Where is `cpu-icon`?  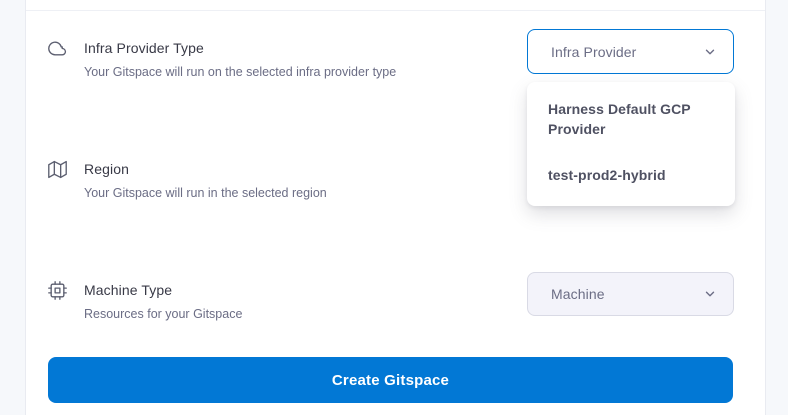
cpu-icon is located at coordinates (57, 290).